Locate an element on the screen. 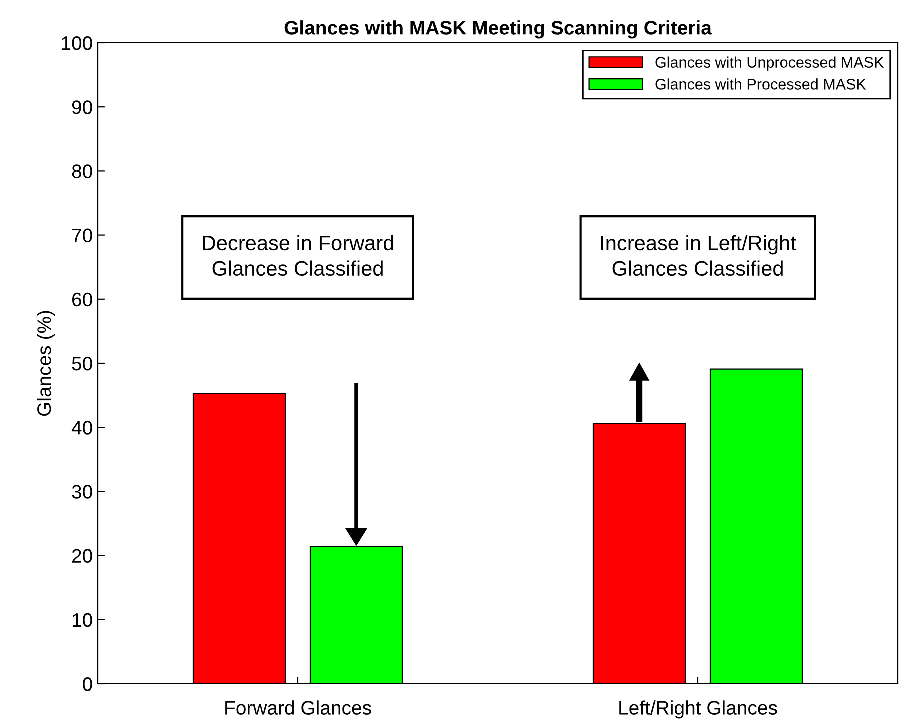 The image size is (906, 727). y-tick-label: 30 is located at coordinates (82, 492).